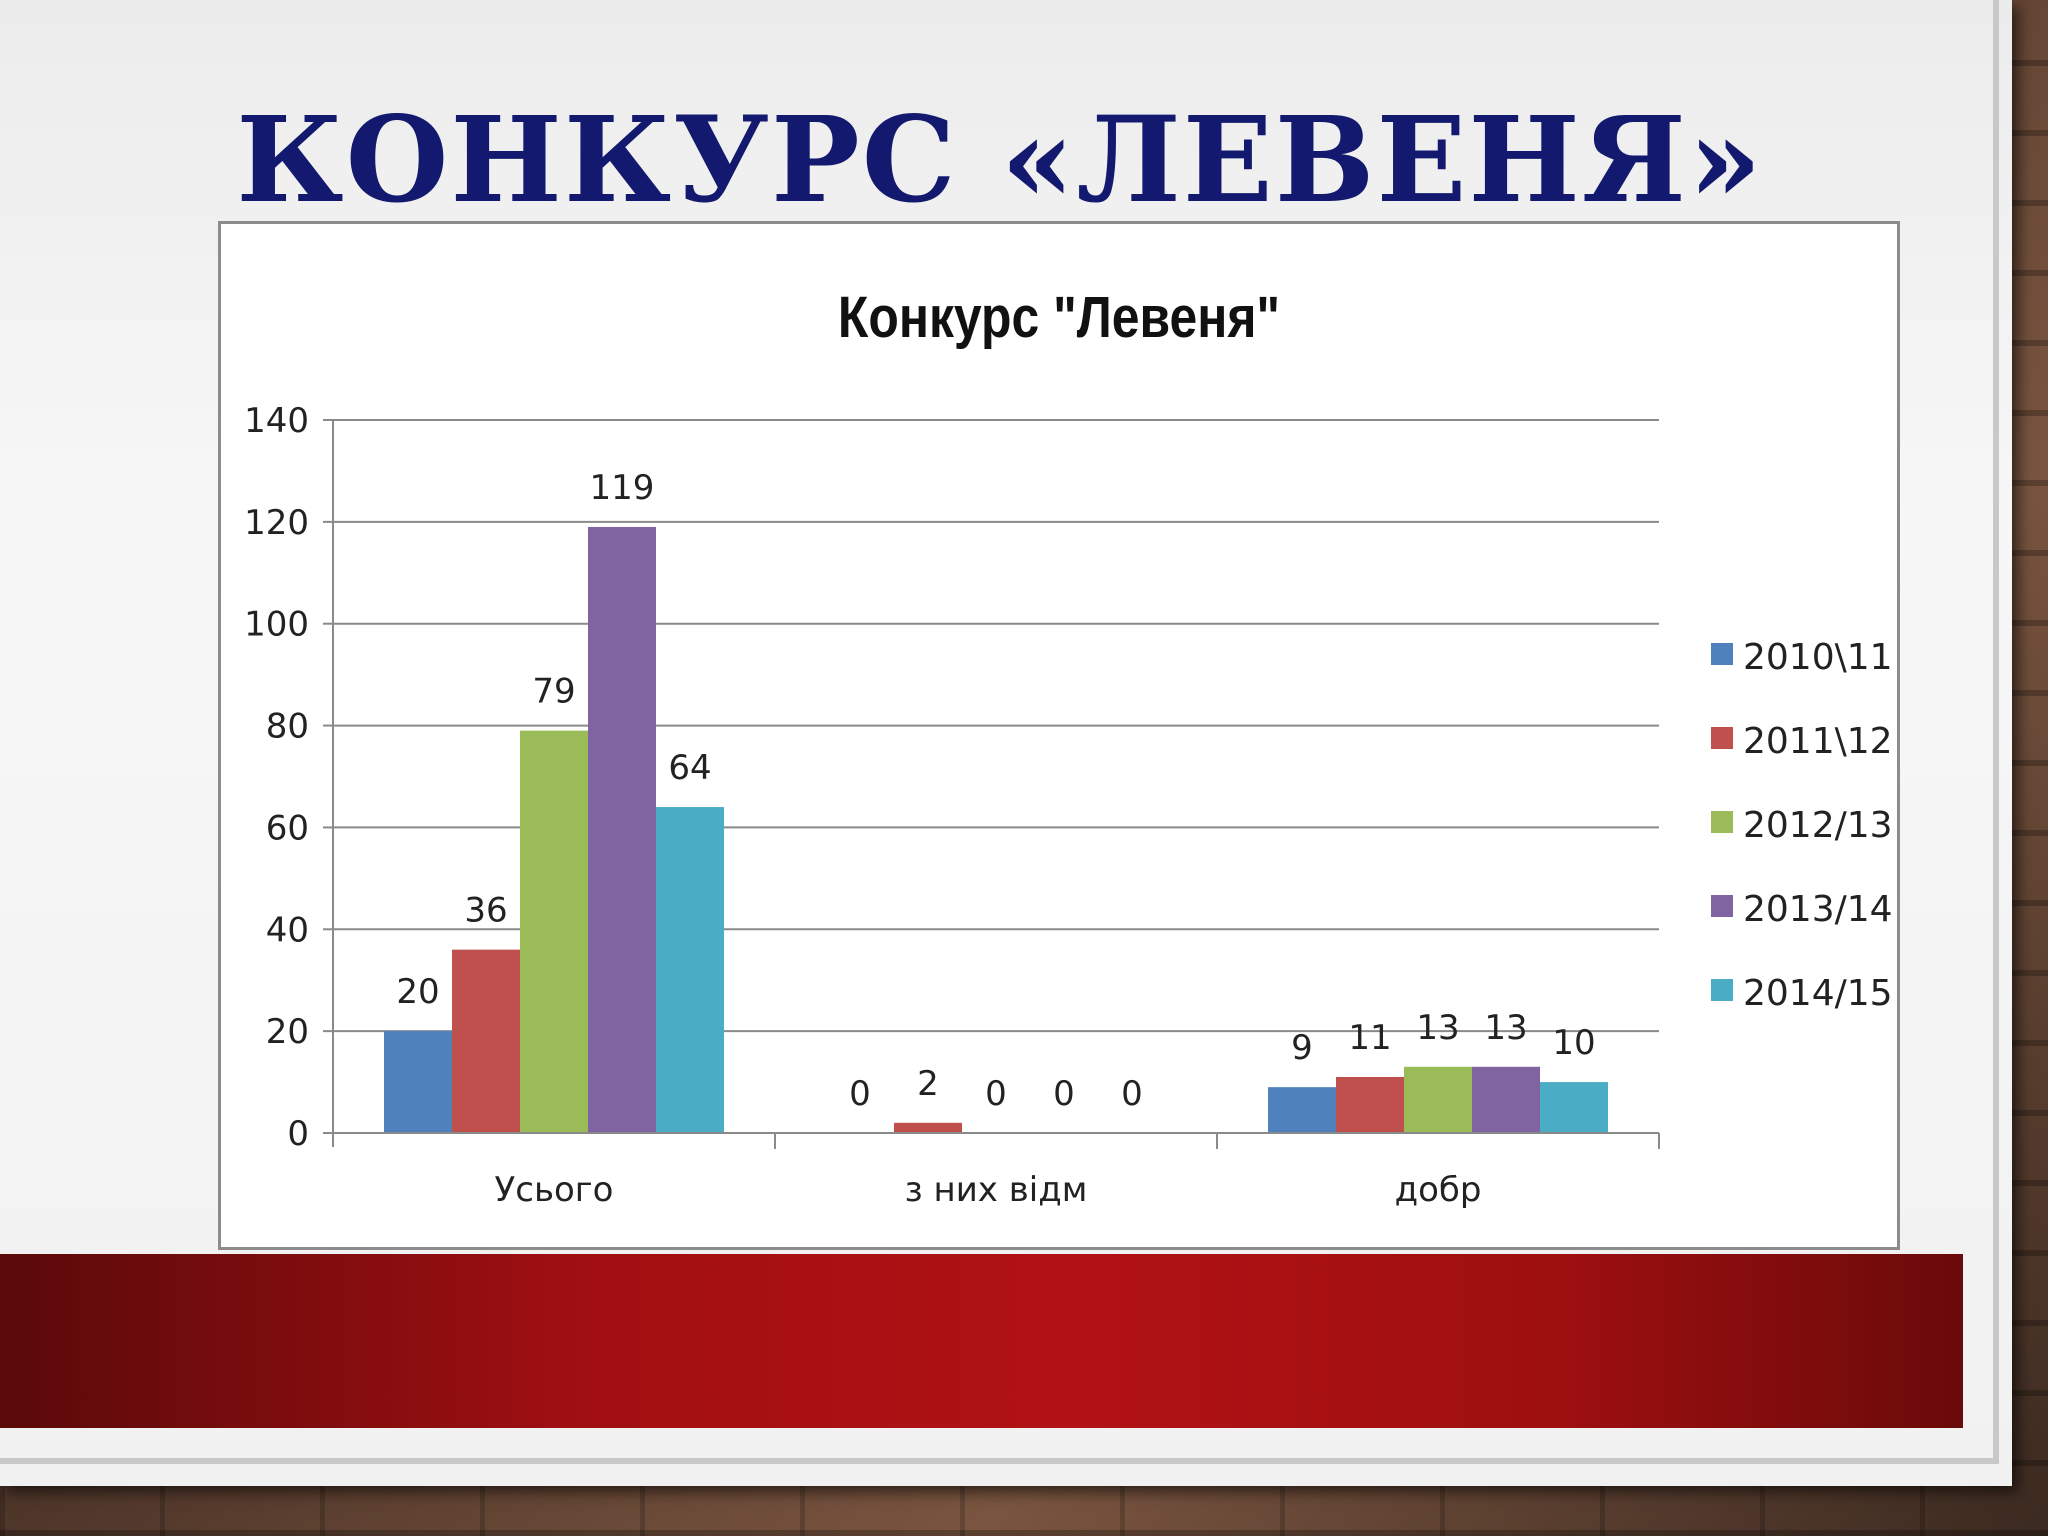 This screenshot has width=2048, height=1536. Describe the element at coordinates (1573, 1043) in the screenshot. I see `data-label: 10` at that location.